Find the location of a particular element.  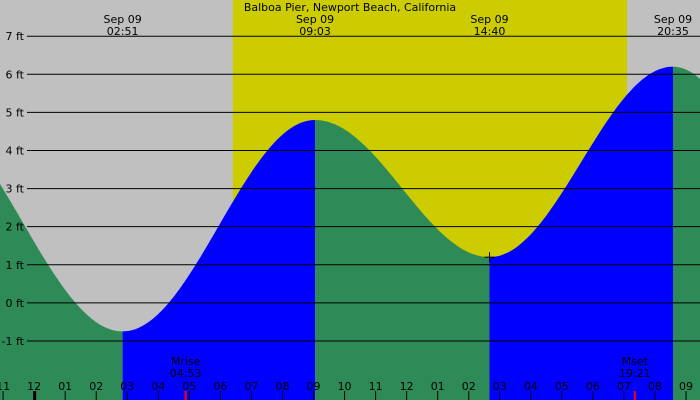

moon-event-time: 04:53 is located at coordinates (186, 373).